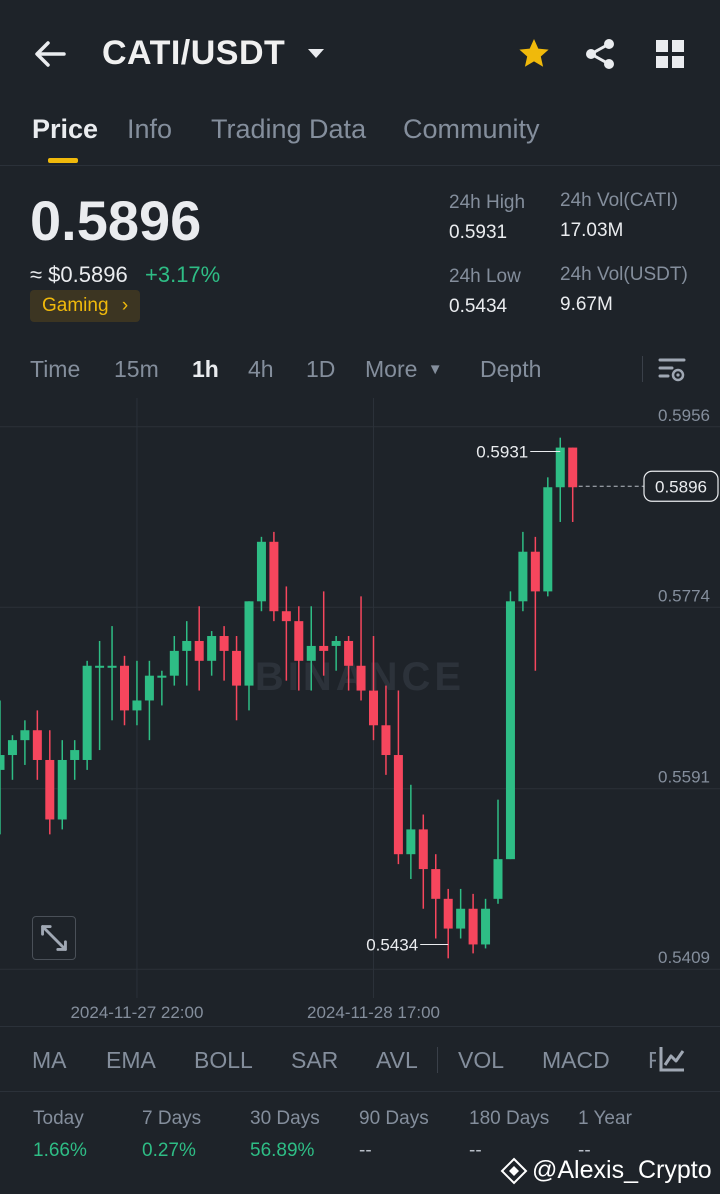 The height and width of the screenshot is (1194, 720). What do you see at coordinates (684, 595) in the screenshot?
I see `y-tick-label: 0.5774` at bounding box center [684, 595].